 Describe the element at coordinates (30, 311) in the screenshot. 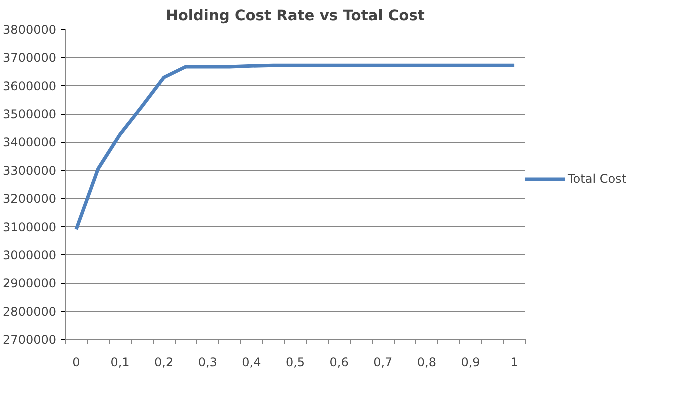

I see `y-tick-label: 2800000` at that location.